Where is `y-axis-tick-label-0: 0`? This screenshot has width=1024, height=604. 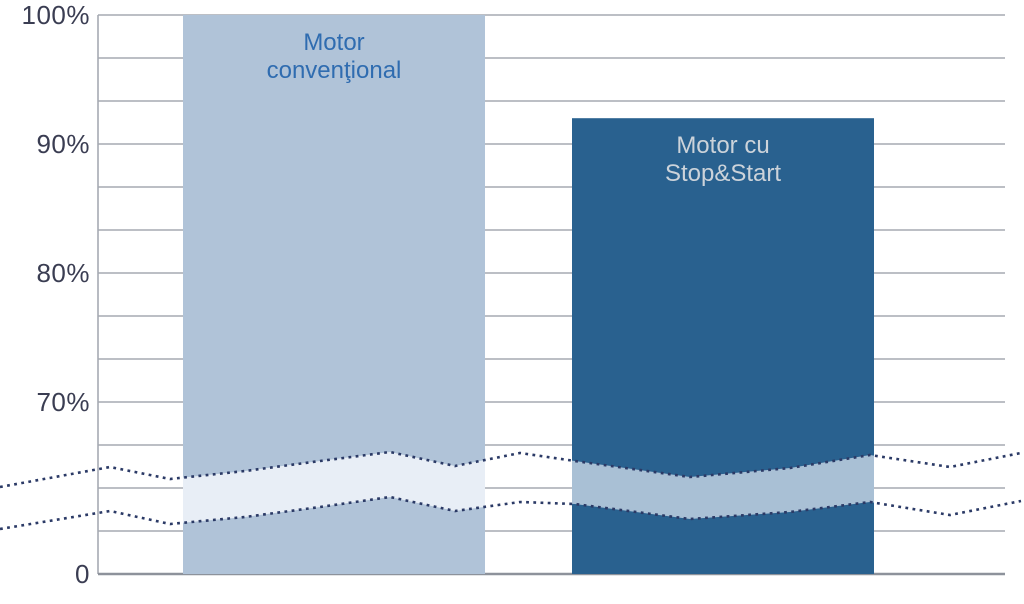
y-axis-tick-label-0: 0 is located at coordinates (82, 574).